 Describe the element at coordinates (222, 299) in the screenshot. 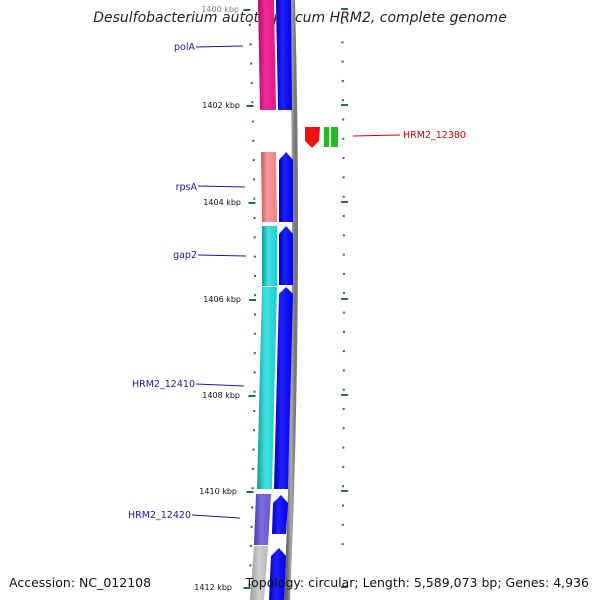

I see `tick-label: 1406 kbp` at that location.